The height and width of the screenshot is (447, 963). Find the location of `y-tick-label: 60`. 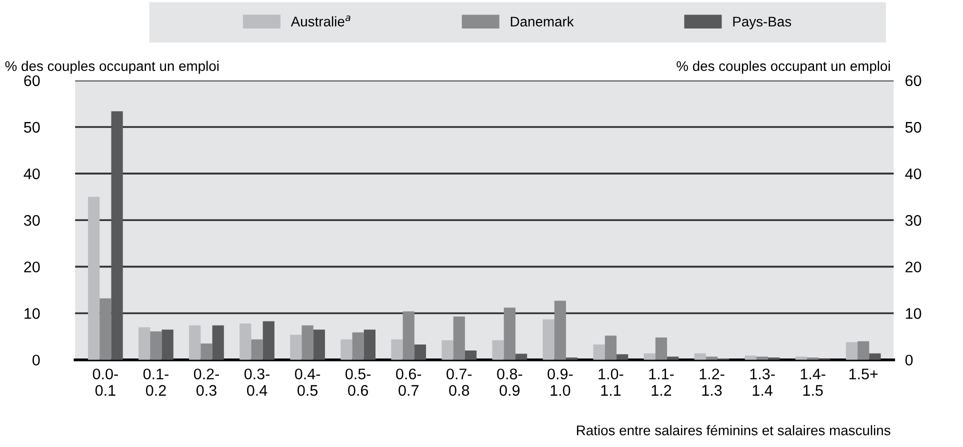

y-tick-label: 60 is located at coordinates (32, 80).